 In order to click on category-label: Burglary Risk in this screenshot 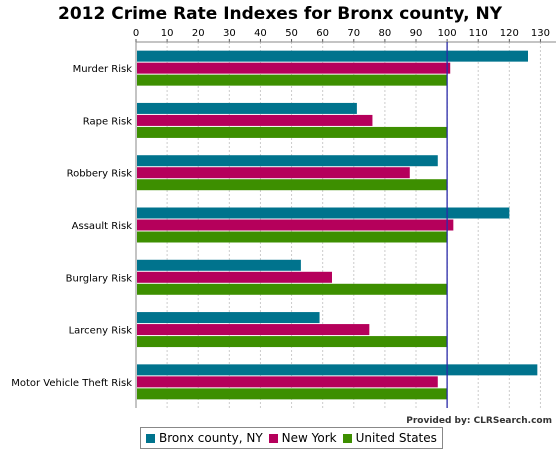, I will do `click(99, 278)`.